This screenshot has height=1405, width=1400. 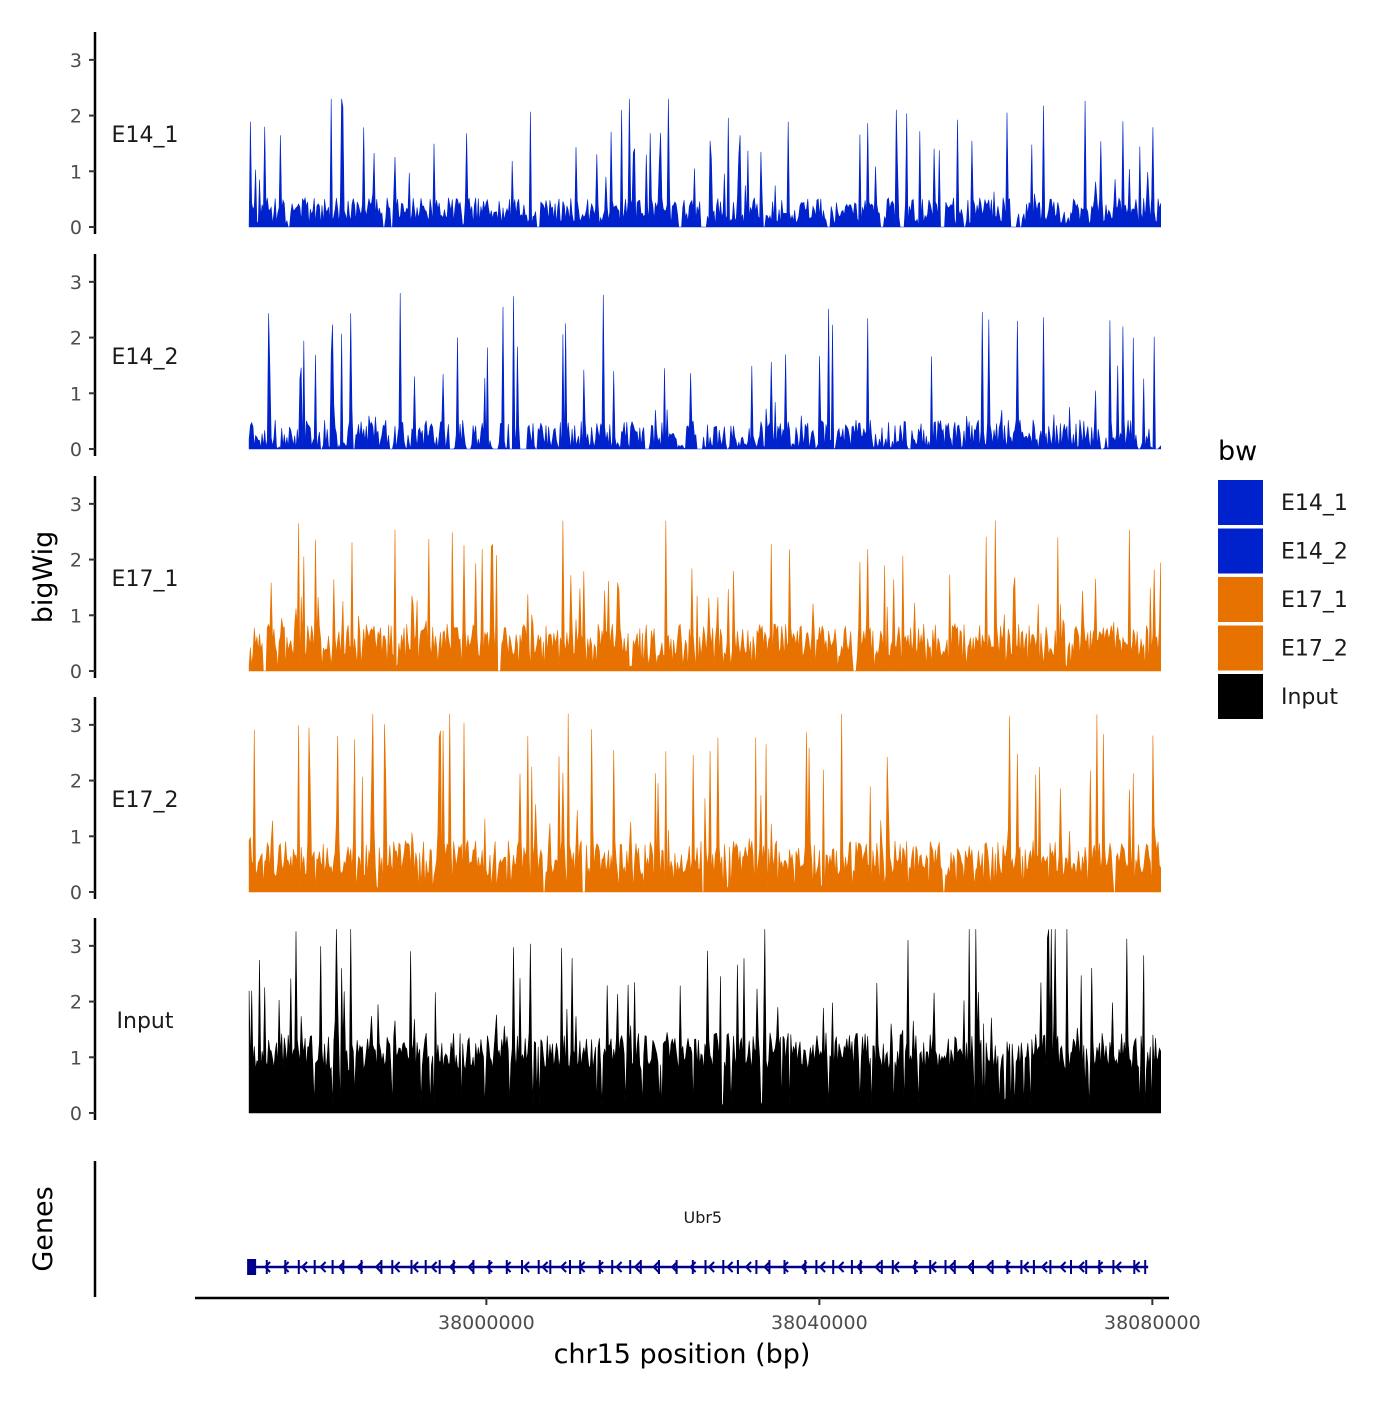 I want to click on gene-exon-utr, so click(x=252, y=1267).